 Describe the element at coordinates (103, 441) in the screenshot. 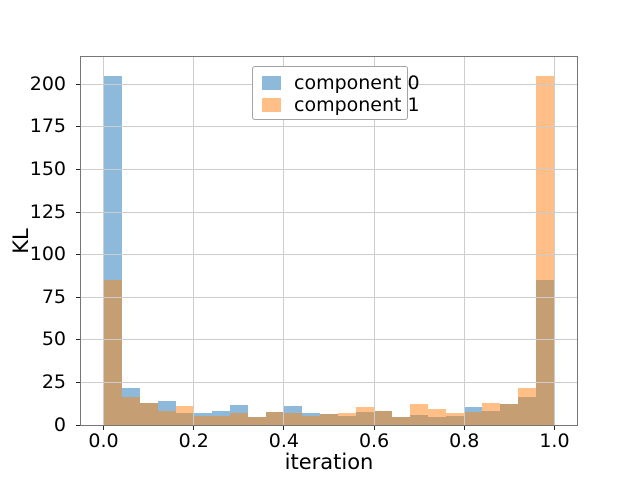

I see `x-tick-label: 0.0` at that location.